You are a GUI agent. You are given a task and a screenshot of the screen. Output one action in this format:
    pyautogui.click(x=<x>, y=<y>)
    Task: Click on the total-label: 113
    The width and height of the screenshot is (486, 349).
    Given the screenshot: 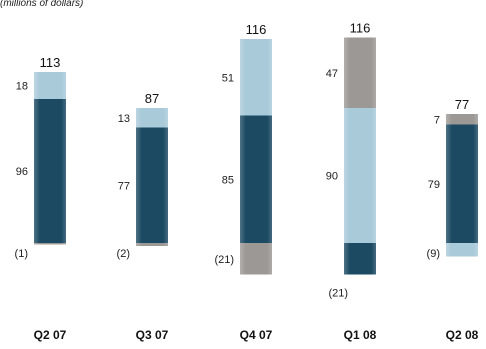 What is the action you would take?
    pyautogui.click(x=50, y=62)
    